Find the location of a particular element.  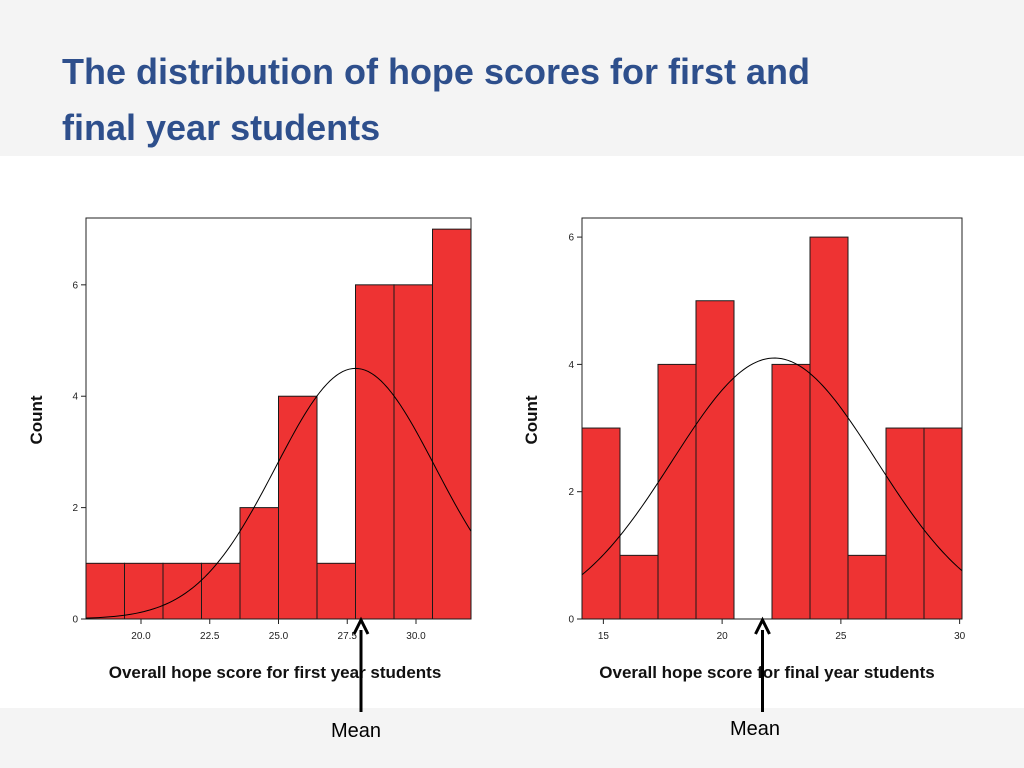

x-tick-label: 25 is located at coordinates (841, 636).